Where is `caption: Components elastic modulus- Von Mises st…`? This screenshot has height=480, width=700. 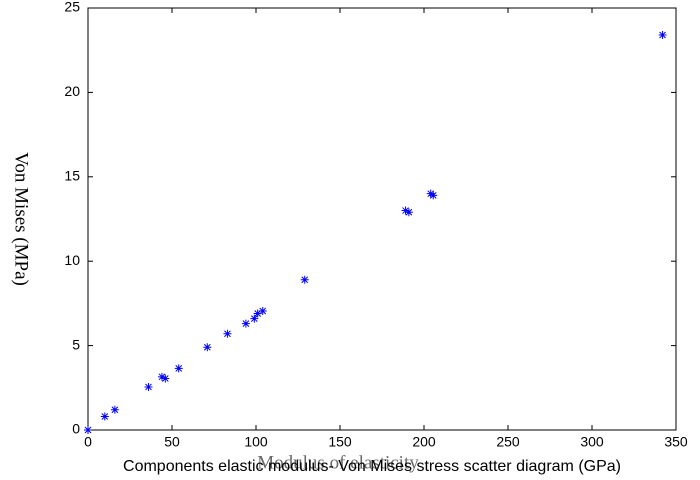
caption: Components elastic modulus- Von Mises st… is located at coordinates (372, 466).